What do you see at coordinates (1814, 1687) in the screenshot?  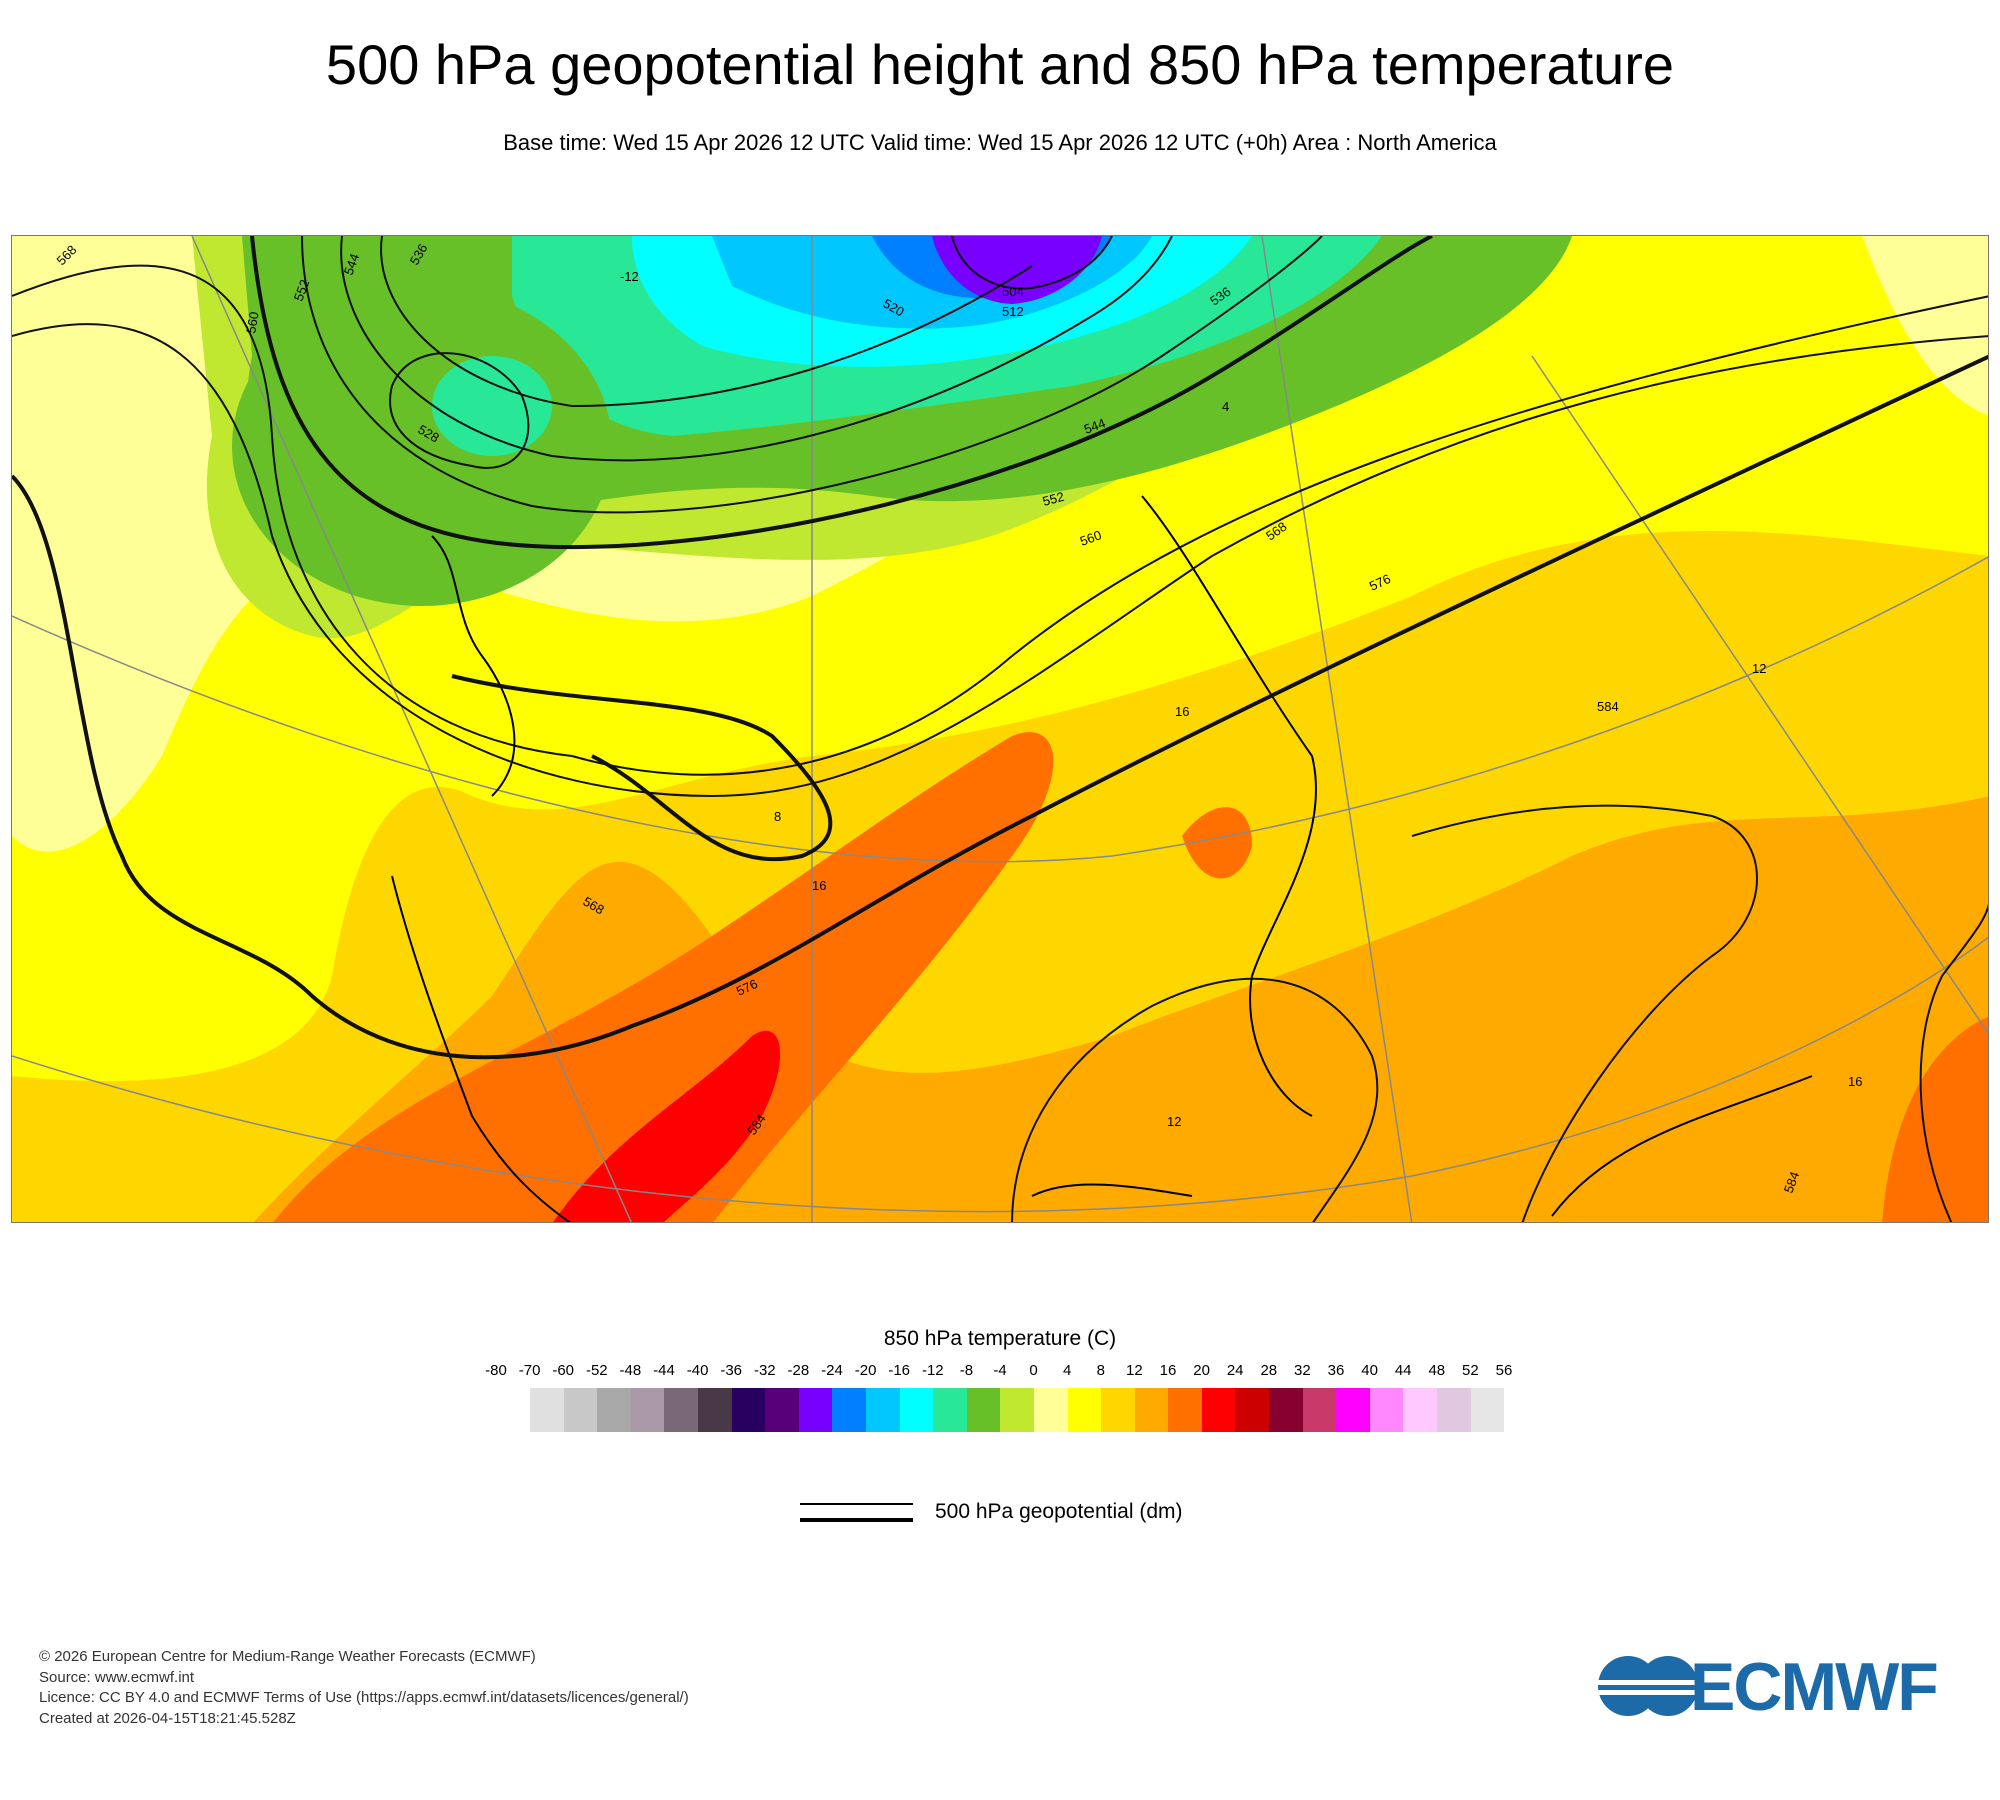 I see `ecmwf-logo-text: ECMWF` at bounding box center [1814, 1687].